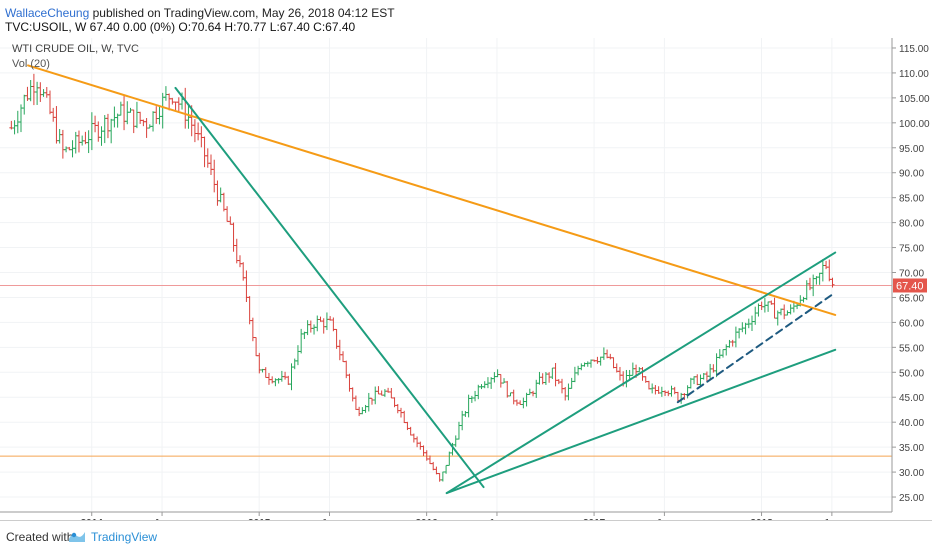 This screenshot has width=932, height=551. I want to click on price-tick-label: 110.00, so click(914, 74).